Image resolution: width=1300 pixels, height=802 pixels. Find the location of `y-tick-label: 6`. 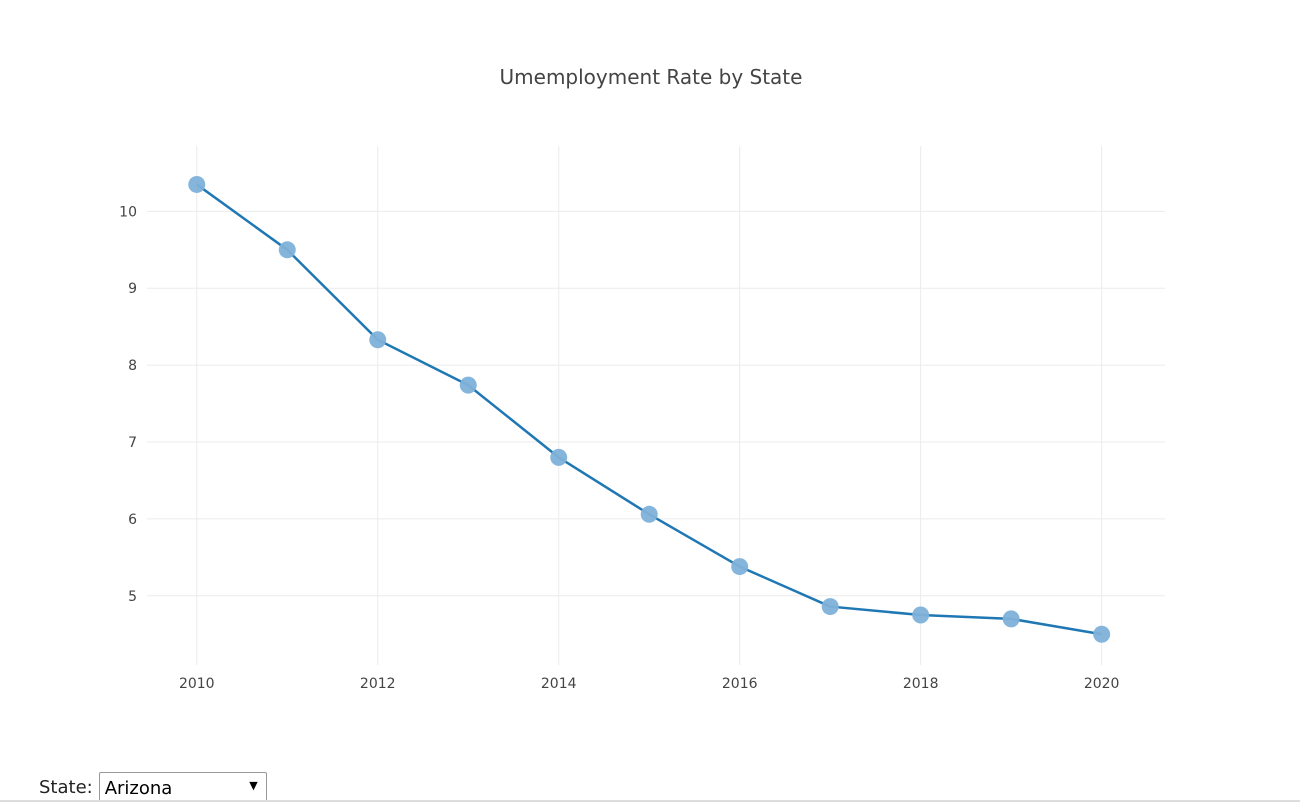

y-tick-label: 6 is located at coordinates (132, 520).